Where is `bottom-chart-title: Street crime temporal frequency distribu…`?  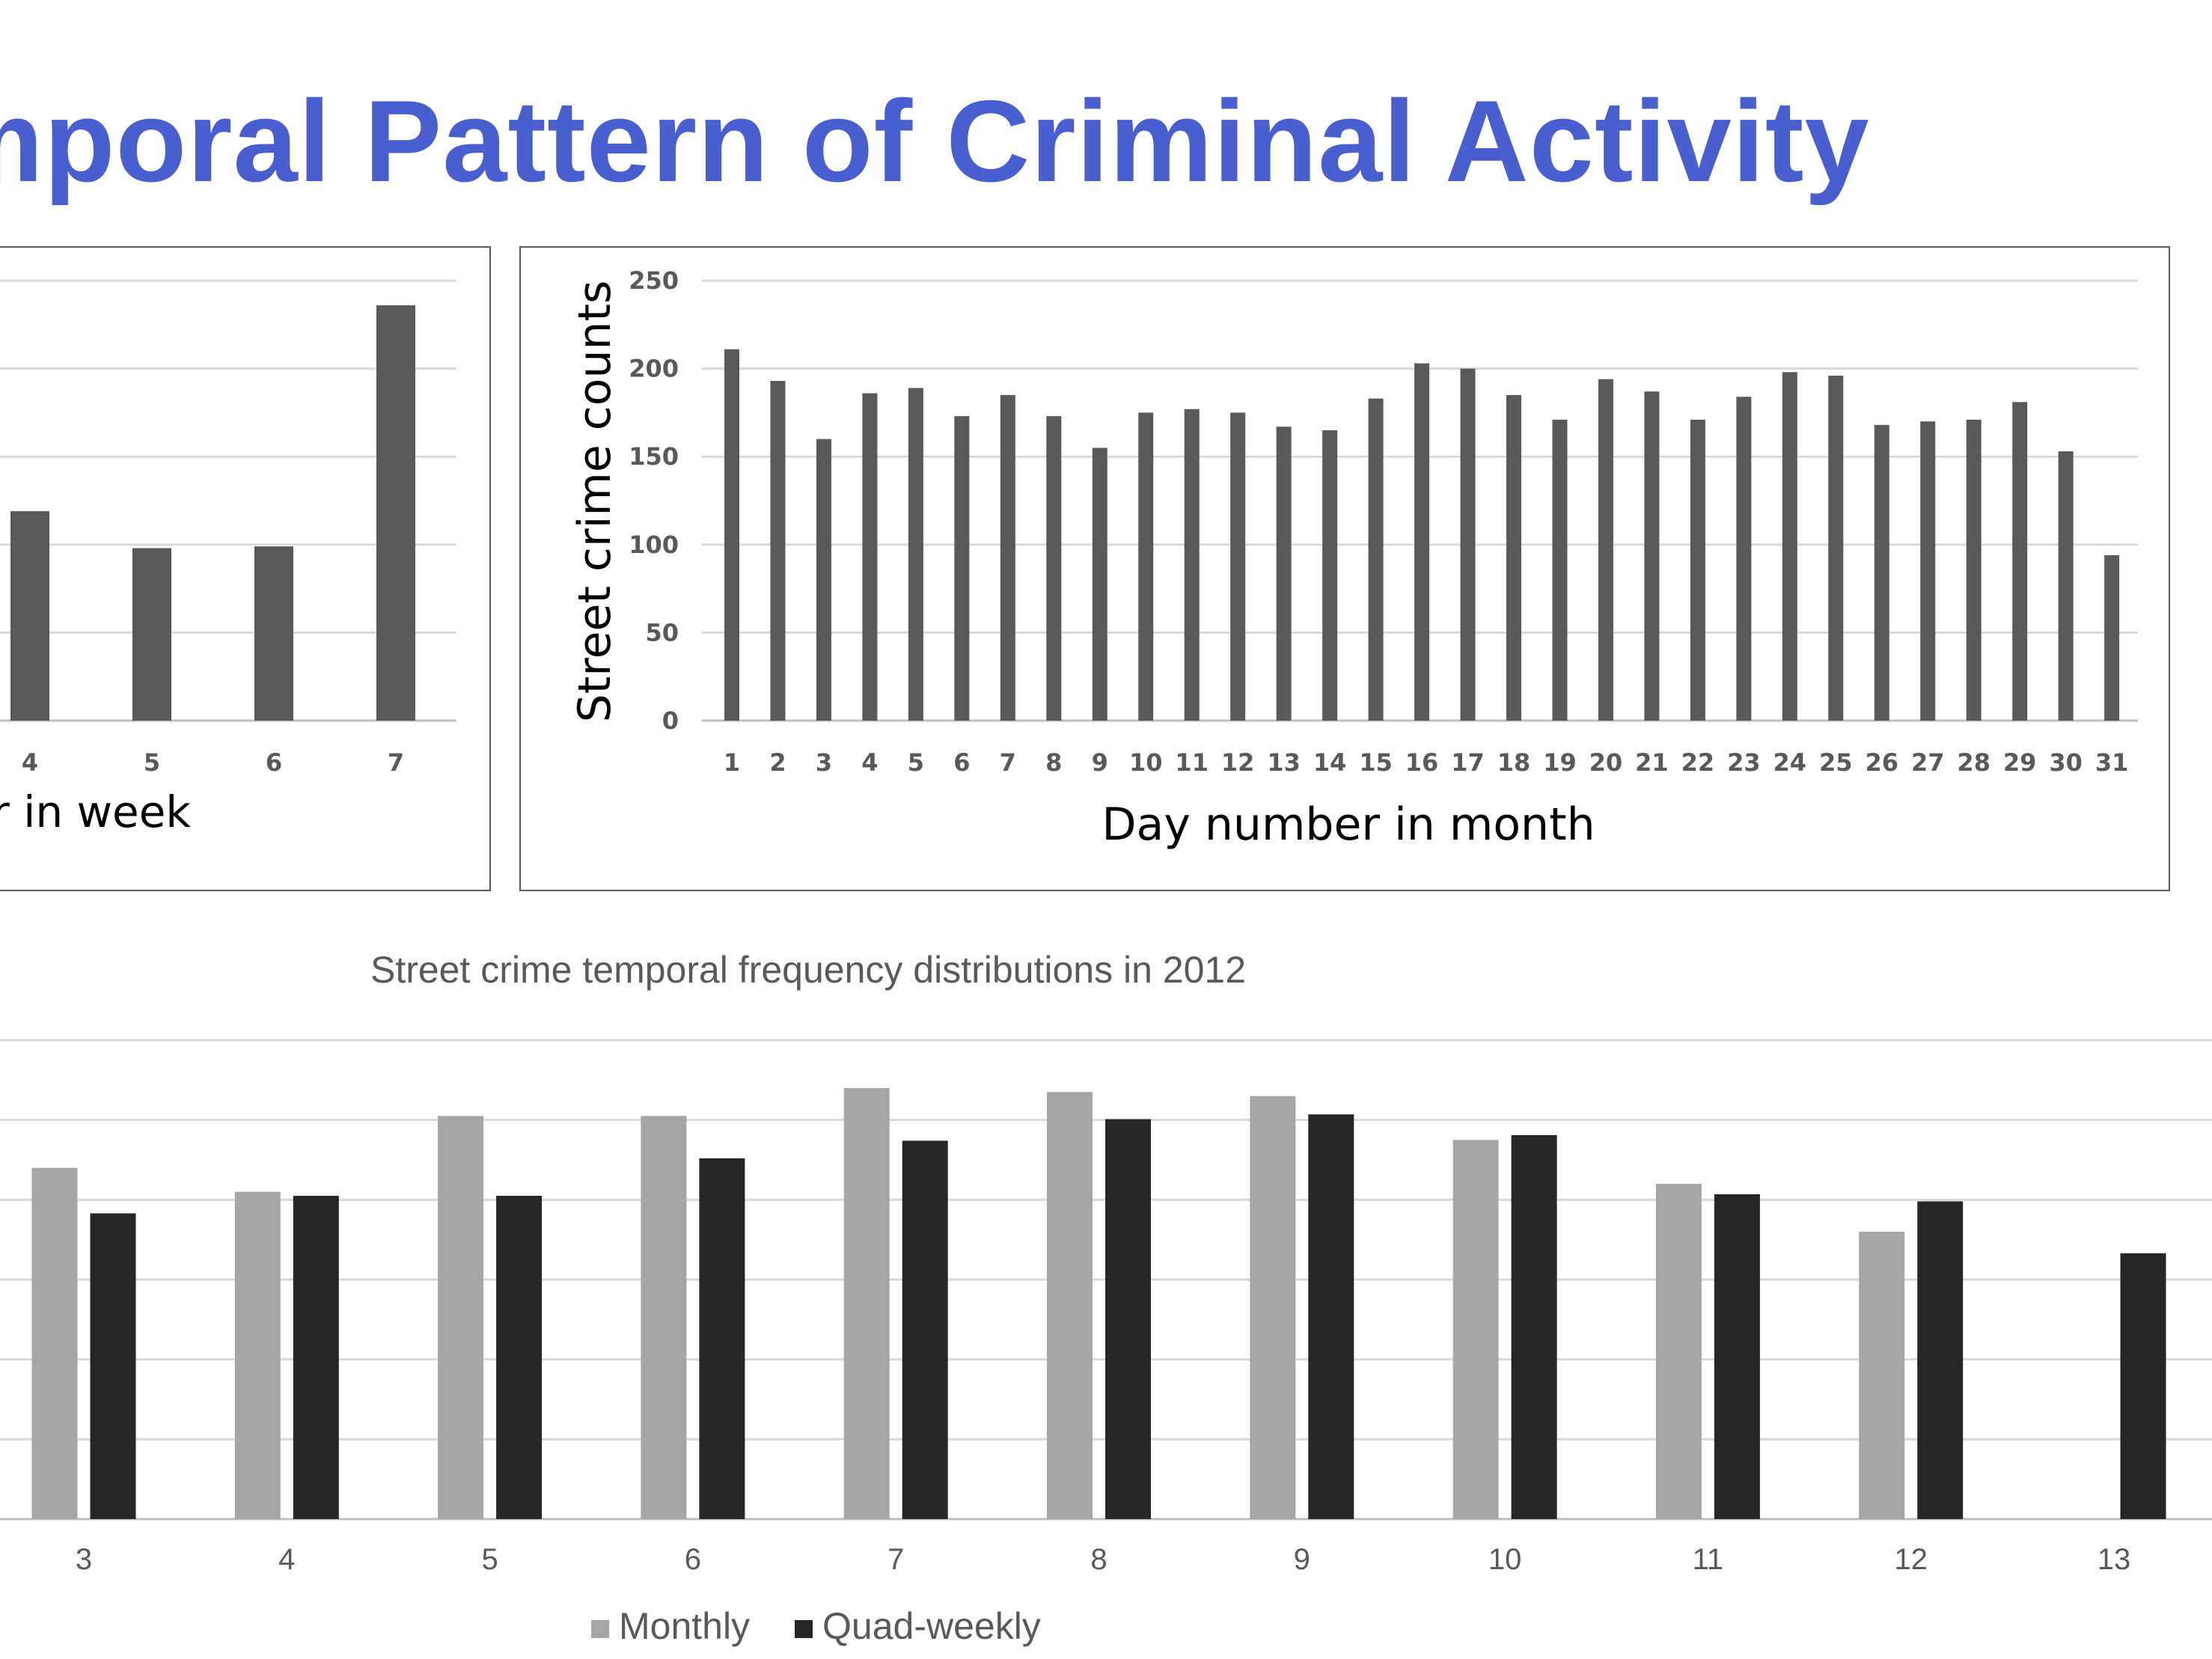
bottom-chart-title: Street crime temporal frequency distribu… is located at coordinates (808, 970).